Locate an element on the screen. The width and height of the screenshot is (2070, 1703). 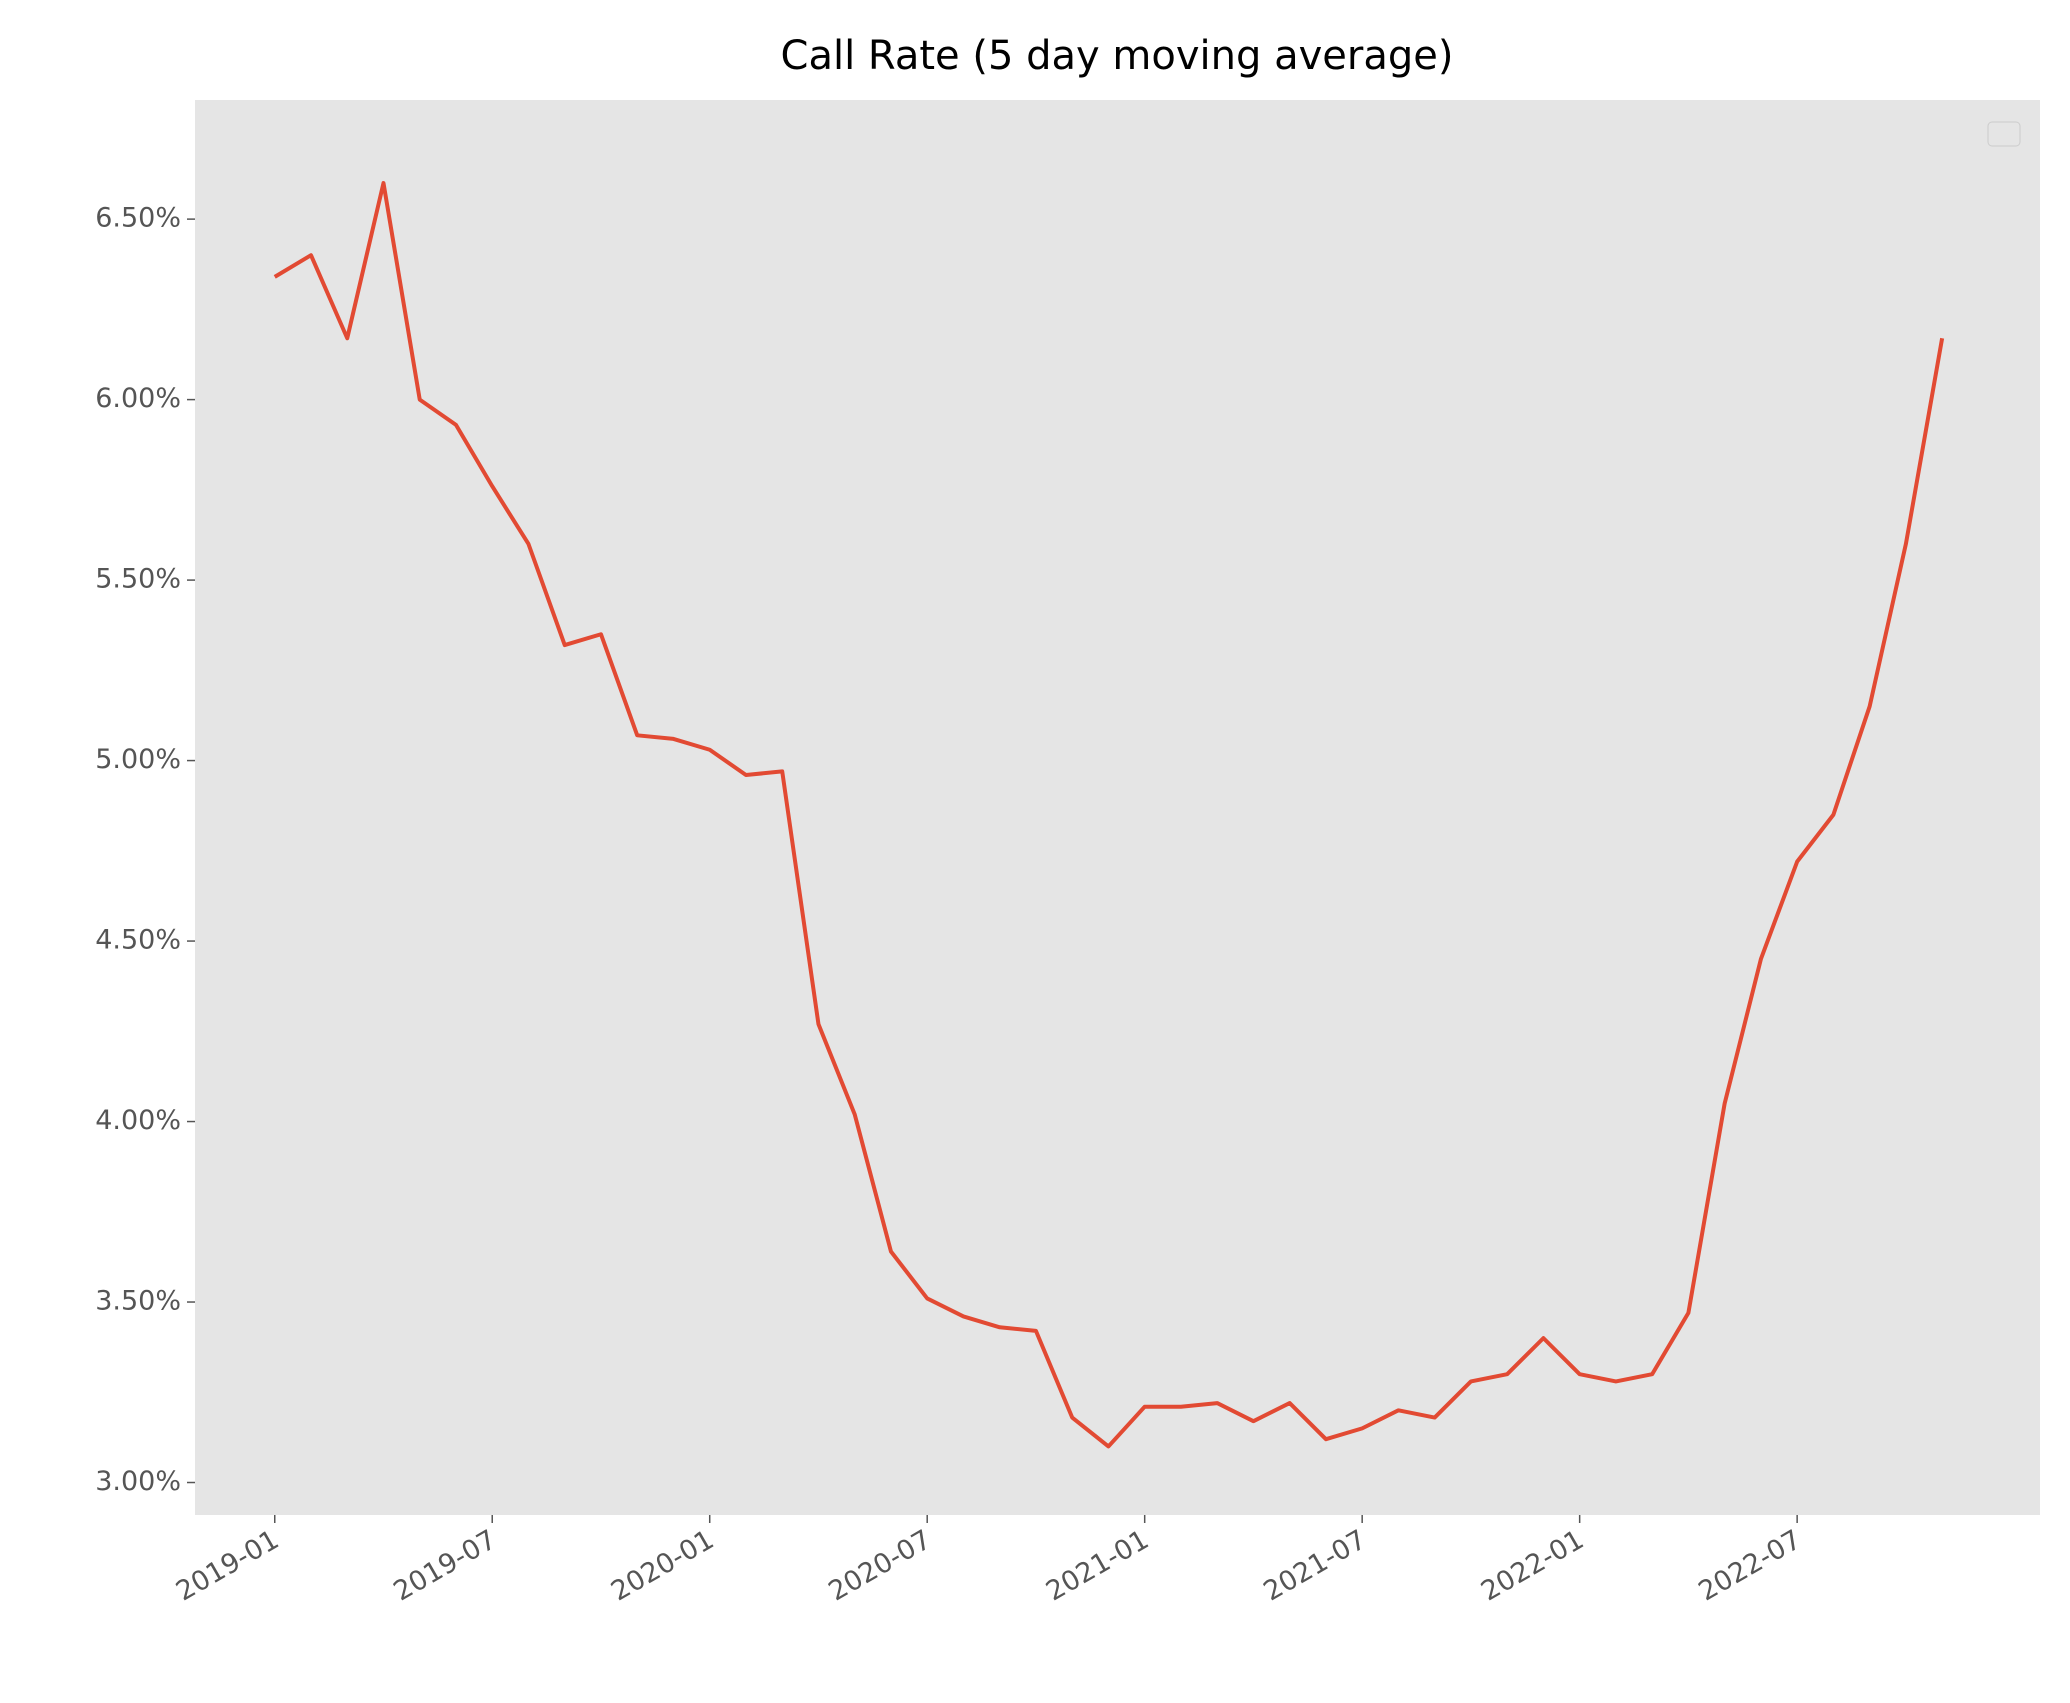
y-tick-label: 6.50% is located at coordinates (138, 218).